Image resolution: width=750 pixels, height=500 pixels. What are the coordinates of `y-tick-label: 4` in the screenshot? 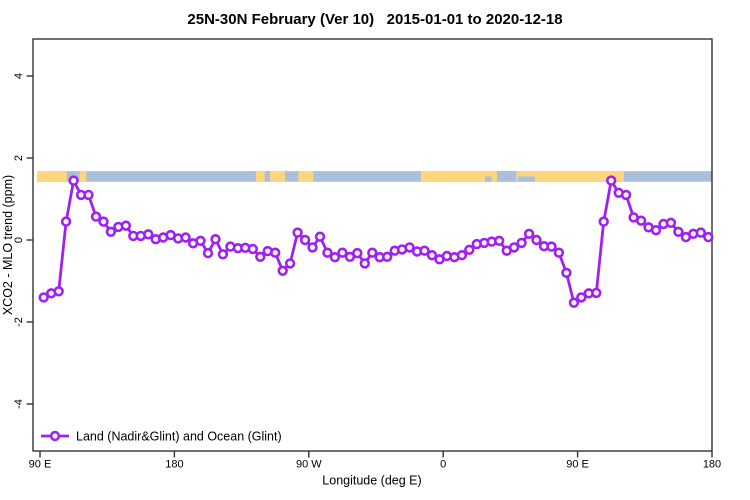 It's located at (19, 76).